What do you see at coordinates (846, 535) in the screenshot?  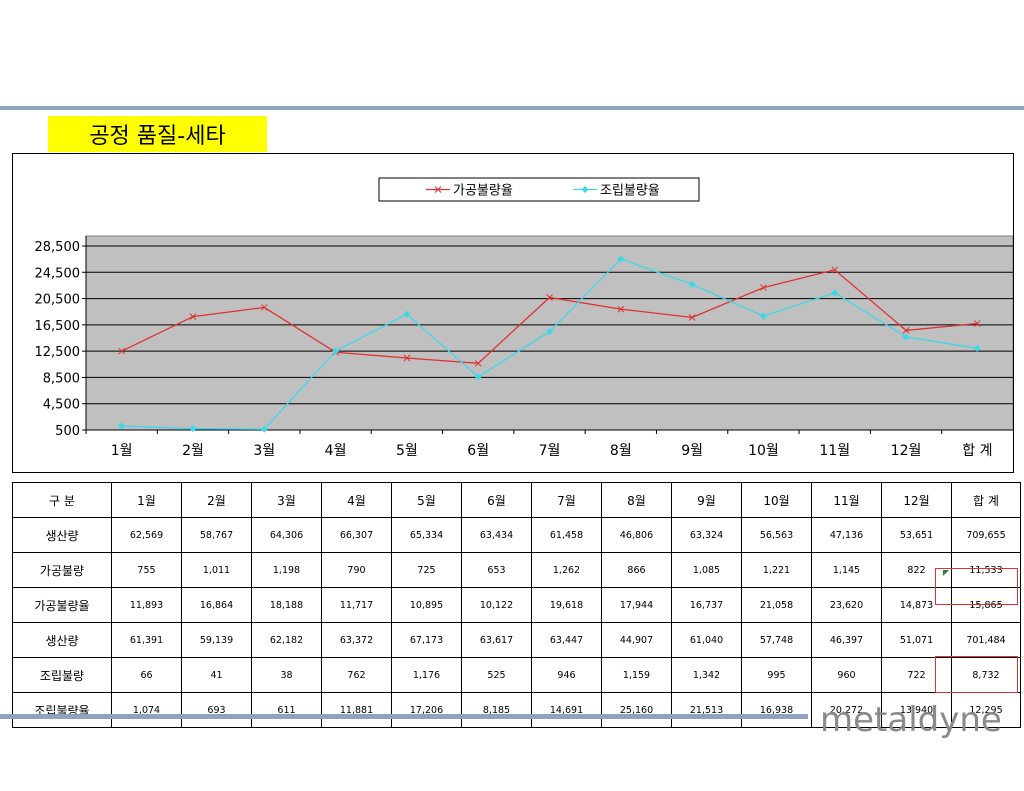 I see `table-cell: 47,136` at bounding box center [846, 535].